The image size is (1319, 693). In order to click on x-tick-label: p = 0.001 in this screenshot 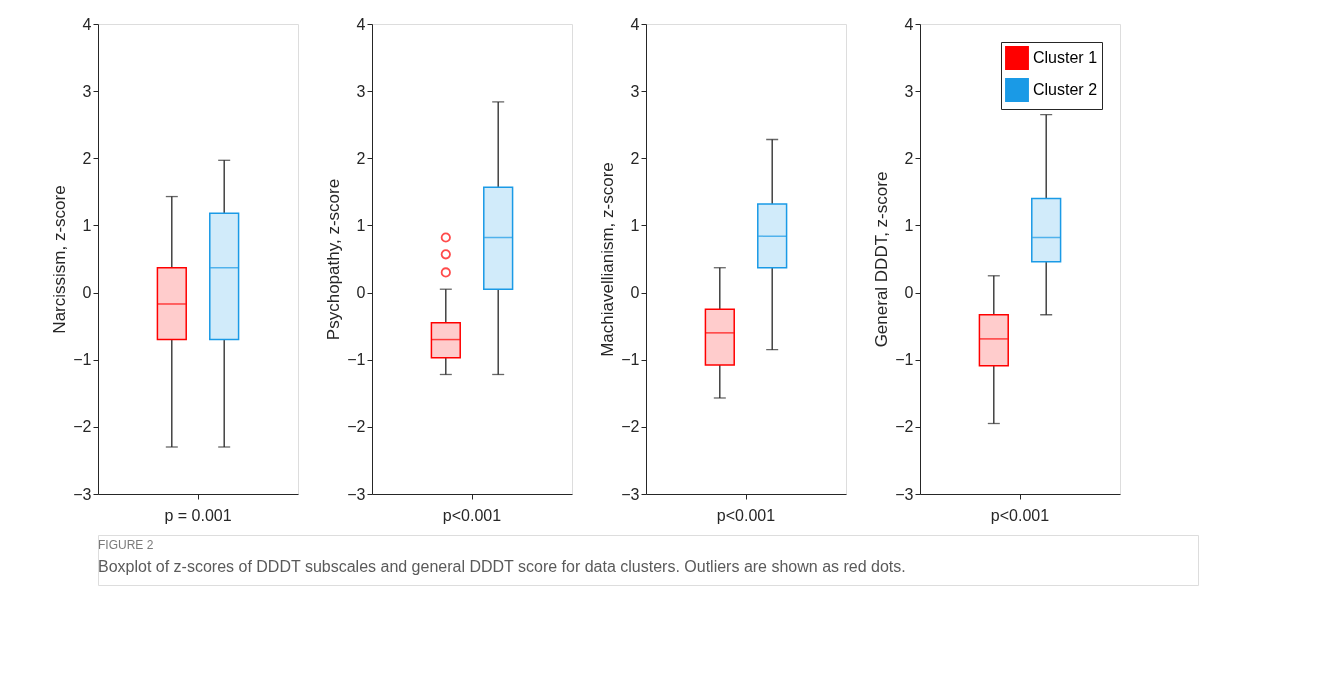, I will do `click(198, 515)`.